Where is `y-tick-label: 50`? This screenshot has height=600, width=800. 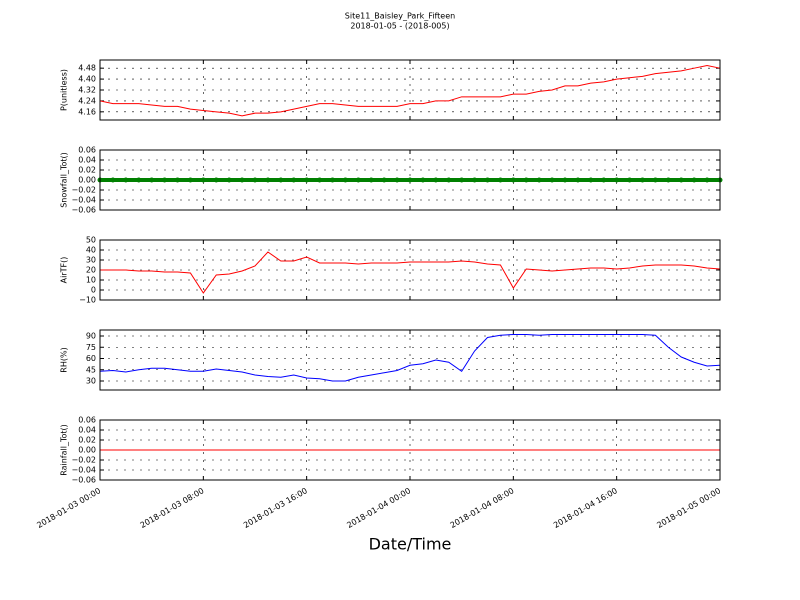 y-tick-label: 50 is located at coordinates (91, 240).